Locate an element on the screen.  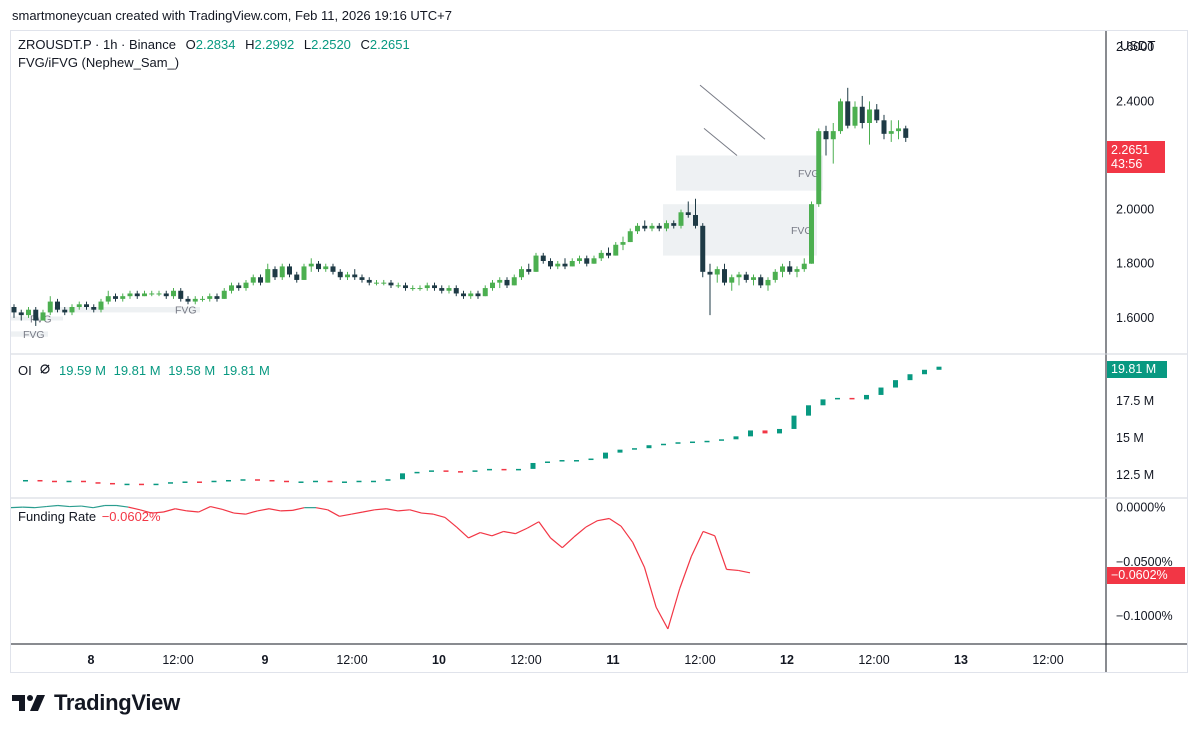
tradingview-logo: TradingView is located at coordinates (96, 703).